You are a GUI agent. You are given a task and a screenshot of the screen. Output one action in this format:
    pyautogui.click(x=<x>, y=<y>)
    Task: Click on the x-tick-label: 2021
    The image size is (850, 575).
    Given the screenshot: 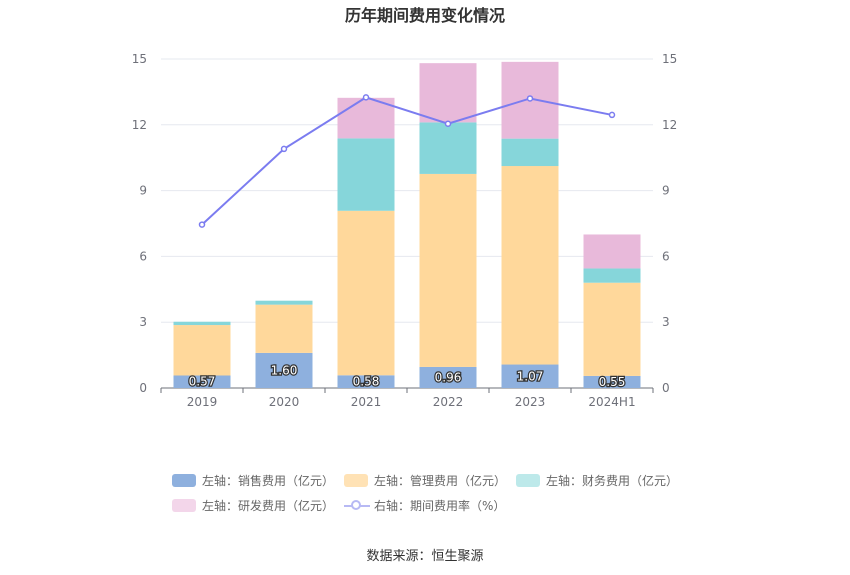 What is the action you would take?
    pyautogui.click(x=366, y=402)
    